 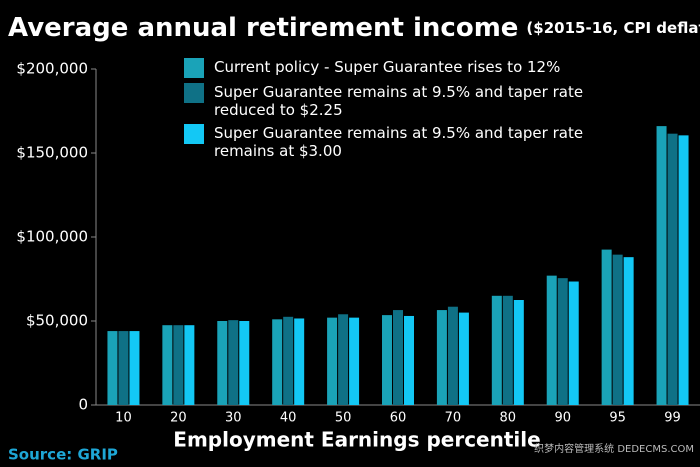 I want to click on x-tick-label: 90, so click(x=562, y=418).